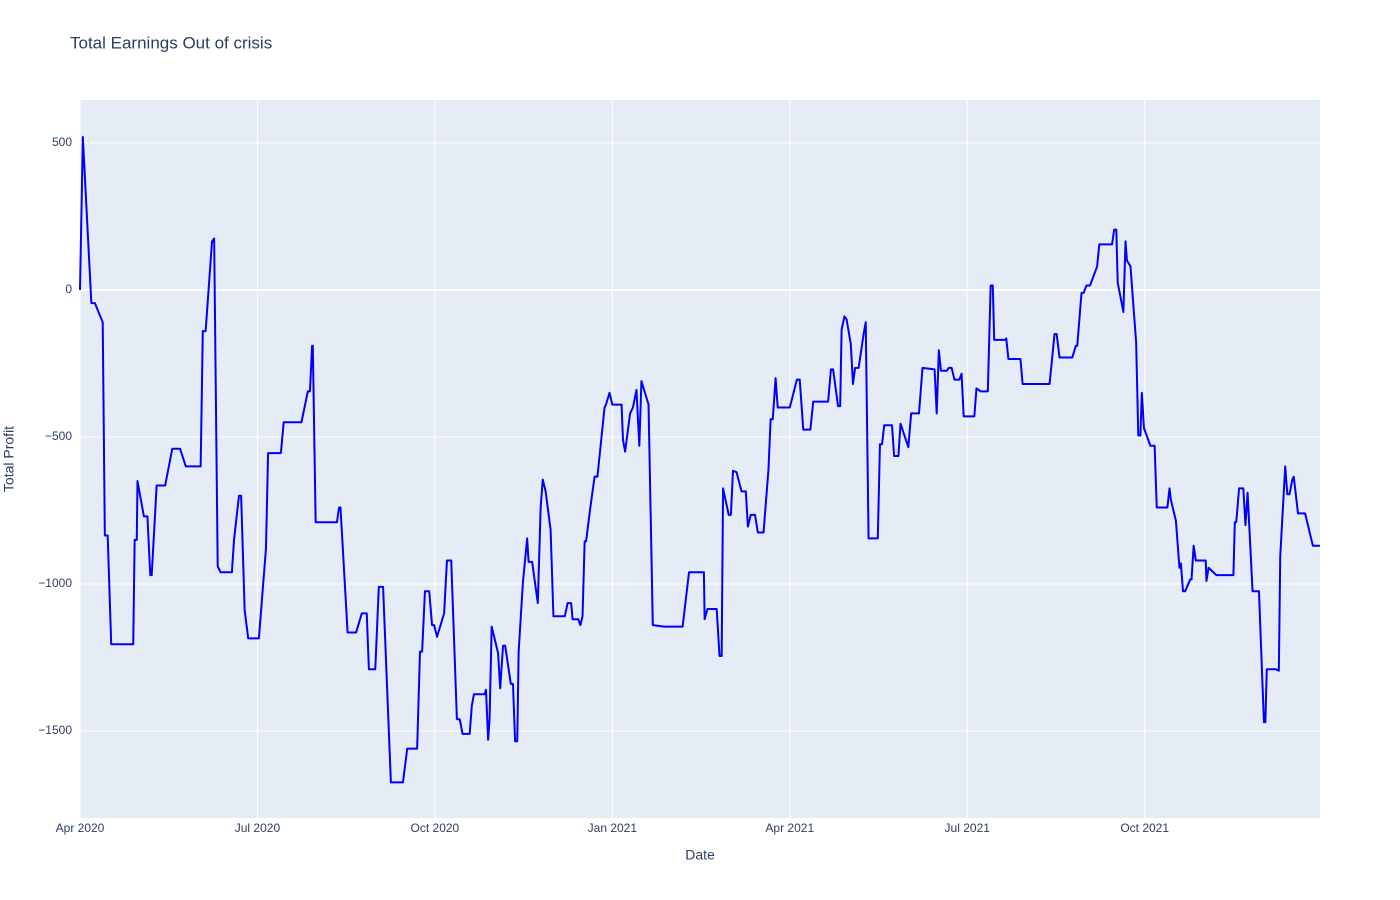 Image resolution: width=1400 pixels, height=900 pixels. Describe the element at coordinates (435, 828) in the screenshot. I see `x-tick-label: Oct 2020` at that location.